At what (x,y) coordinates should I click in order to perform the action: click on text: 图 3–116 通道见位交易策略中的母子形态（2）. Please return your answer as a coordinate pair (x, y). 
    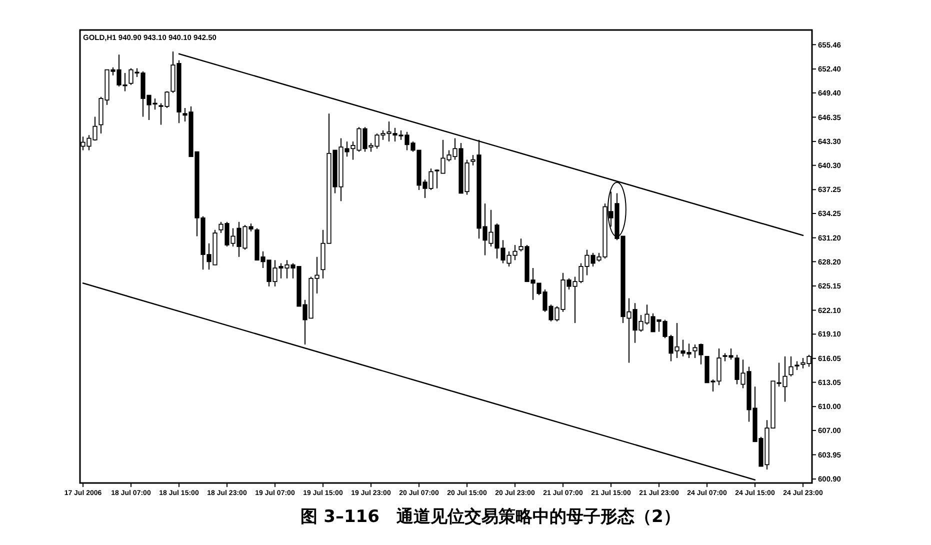
    Looking at the image, I should click on (490, 517).